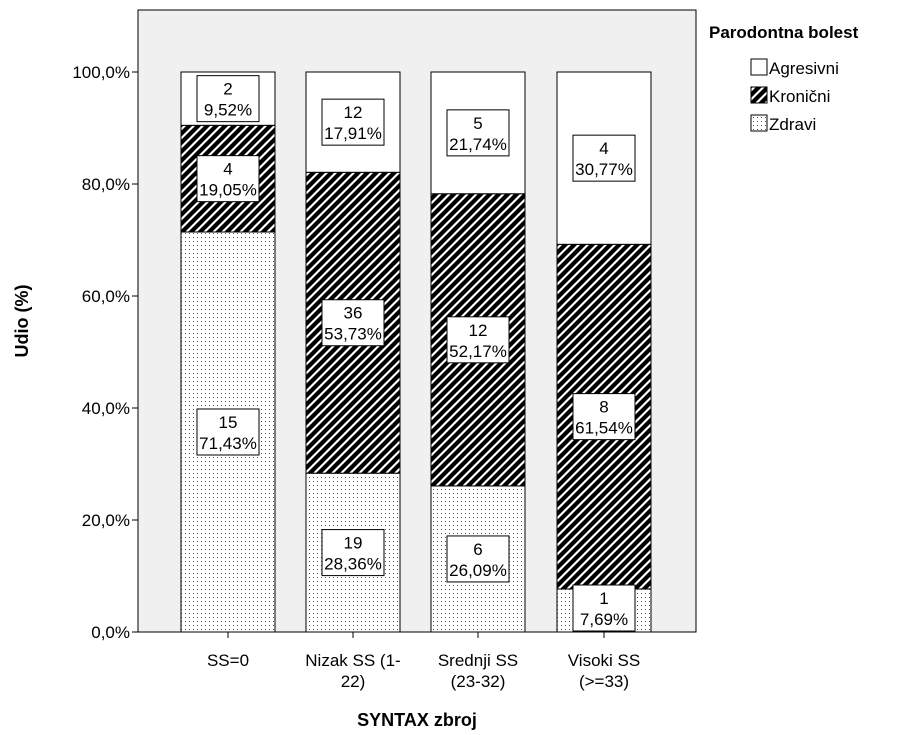 This screenshot has width=909, height=735. What do you see at coordinates (228, 190) in the screenshot?
I see `data-label-percent: 19,05%` at bounding box center [228, 190].